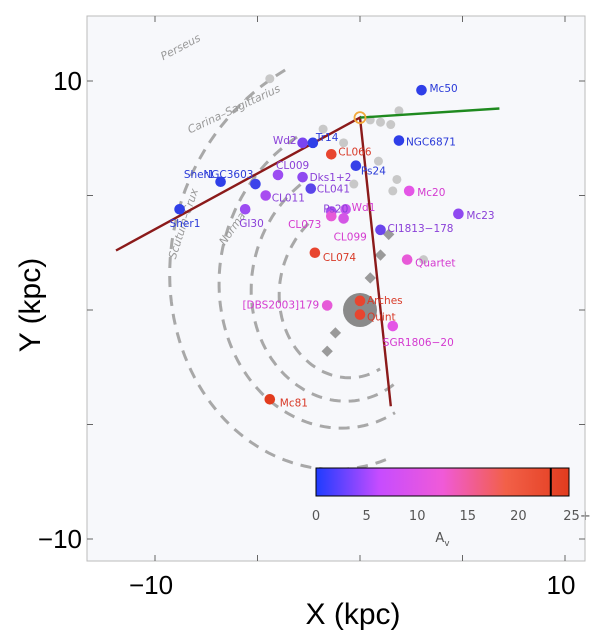 The height and width of the screenshot is (636, 590). I want to click on spiral-arm-scutum-crux, so click(322, 293).